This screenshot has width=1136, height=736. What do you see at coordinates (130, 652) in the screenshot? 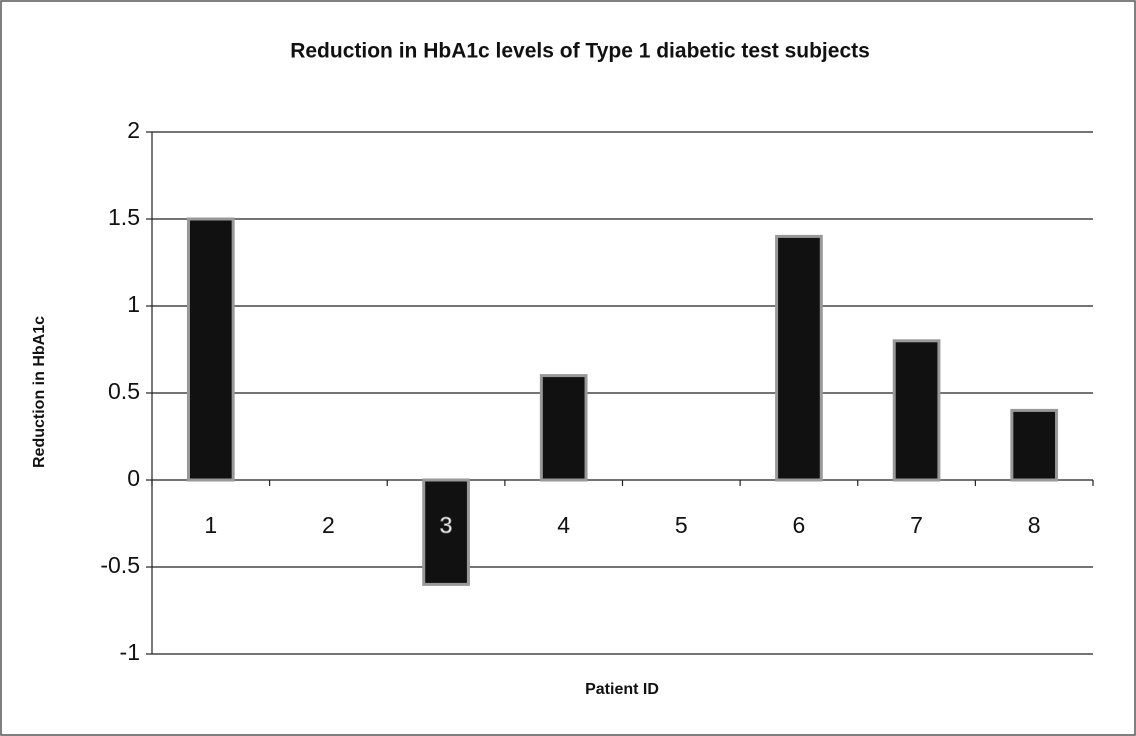
I see `y-tick-label: -1` at bounding box center [130, 652].